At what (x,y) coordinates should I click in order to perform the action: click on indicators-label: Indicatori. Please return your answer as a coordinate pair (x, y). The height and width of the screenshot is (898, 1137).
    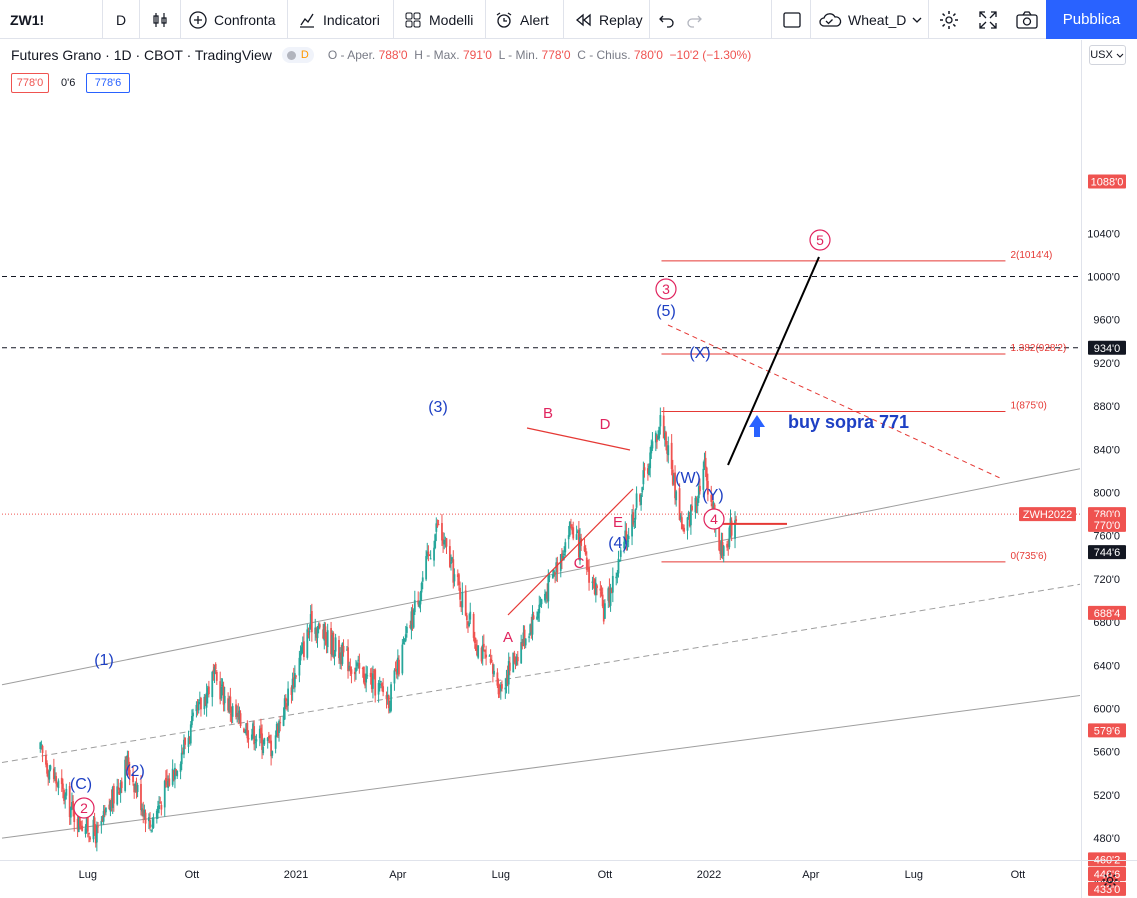
    Looking at the image, I should click on (351, 19).